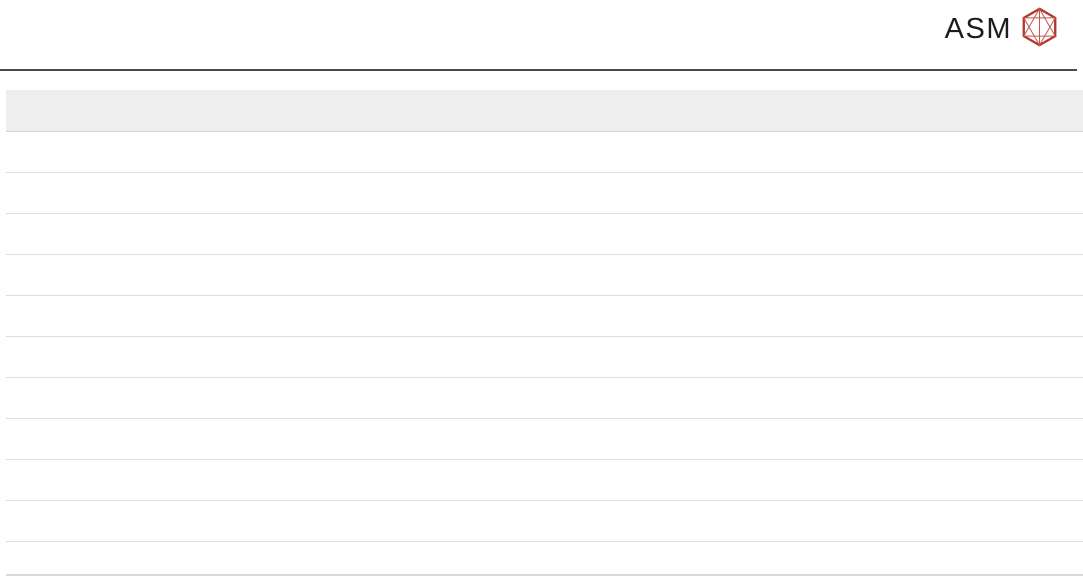 This screenshot has height=584, width=1083. I want to click on table-header-label, so click(544, 110).